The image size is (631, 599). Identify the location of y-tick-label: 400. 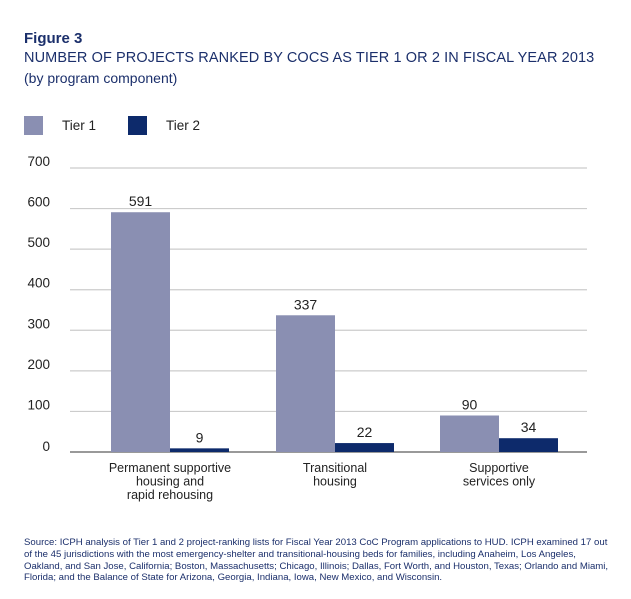
(38, 283).